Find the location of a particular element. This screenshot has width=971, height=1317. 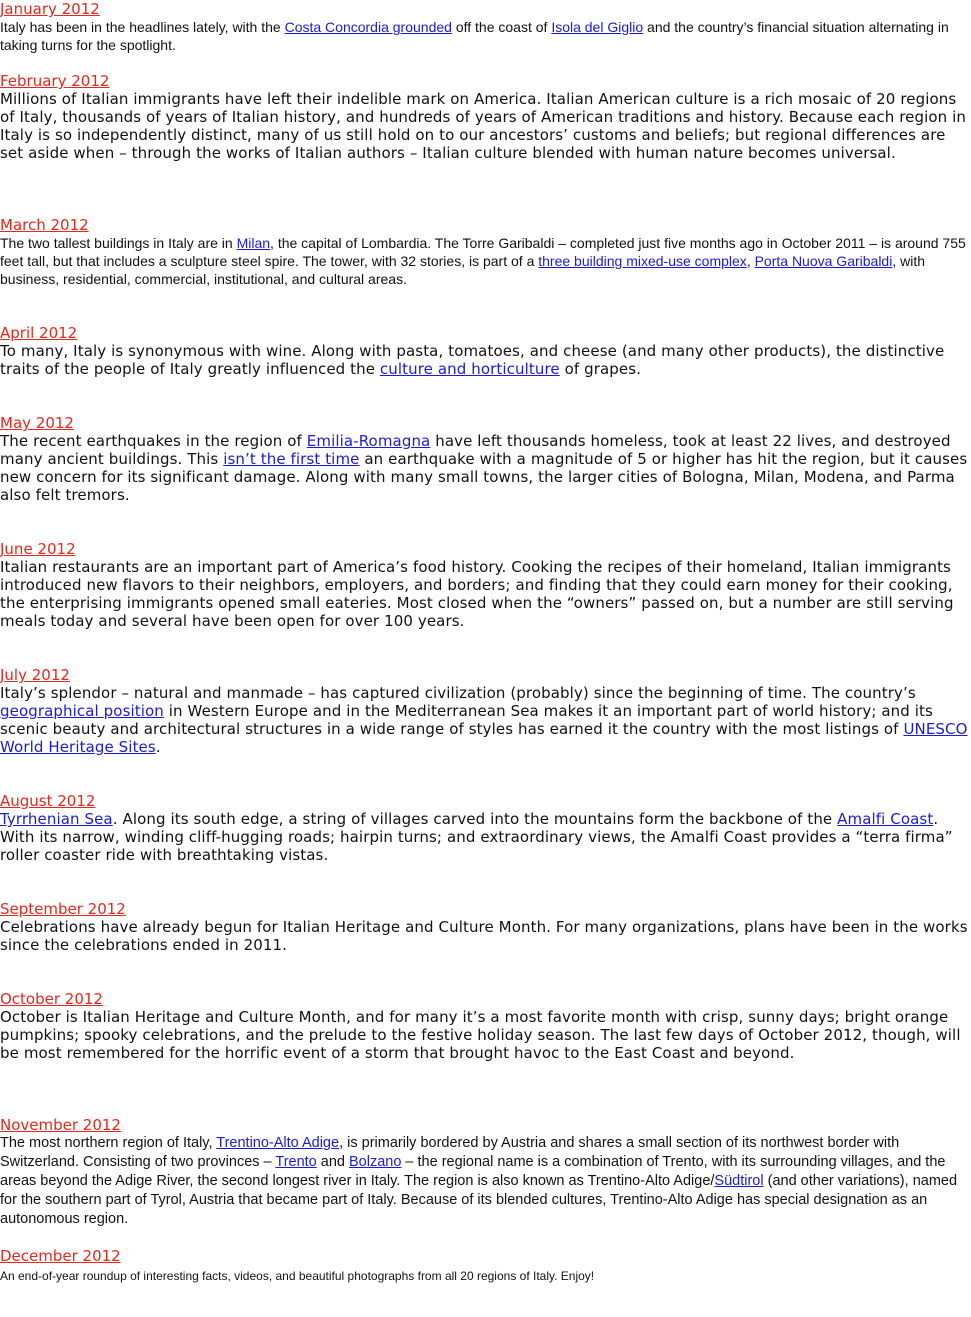

inline-link: isn’t the first time is located at coordinates (291, 459).